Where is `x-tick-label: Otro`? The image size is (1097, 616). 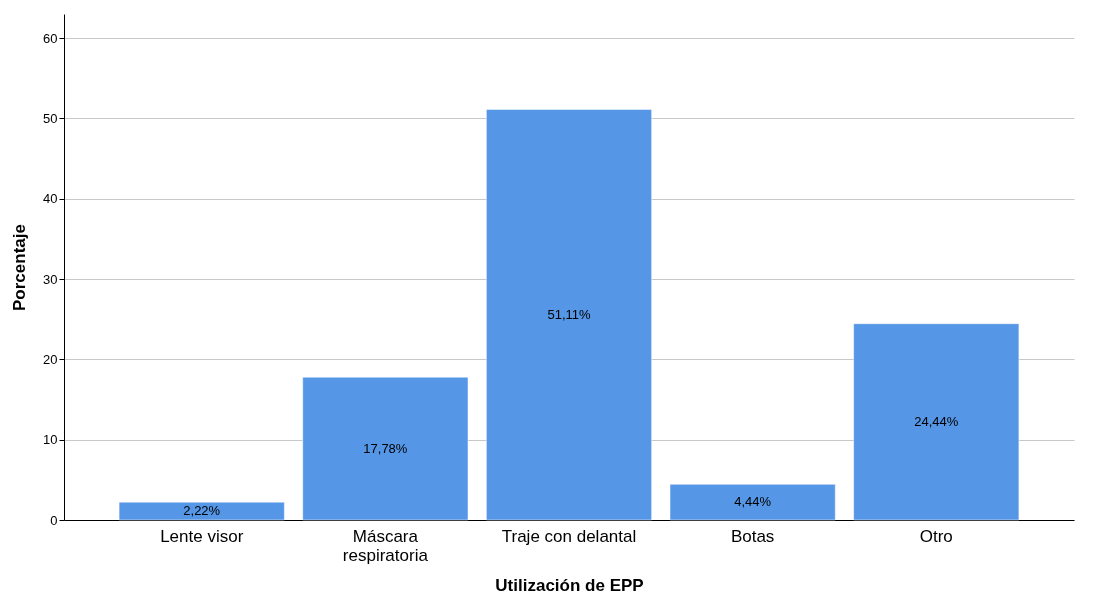 x-tick-label: Otro is located at coordinates (936, 536).